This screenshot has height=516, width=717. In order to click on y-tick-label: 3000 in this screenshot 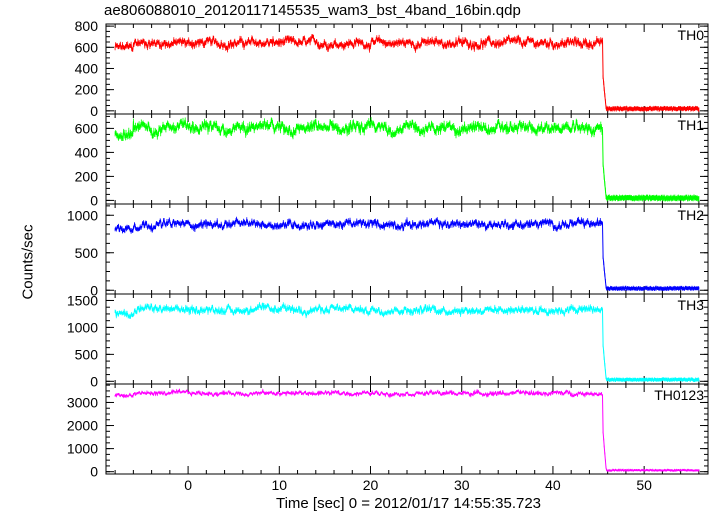, I will do `click(82, 402)`.